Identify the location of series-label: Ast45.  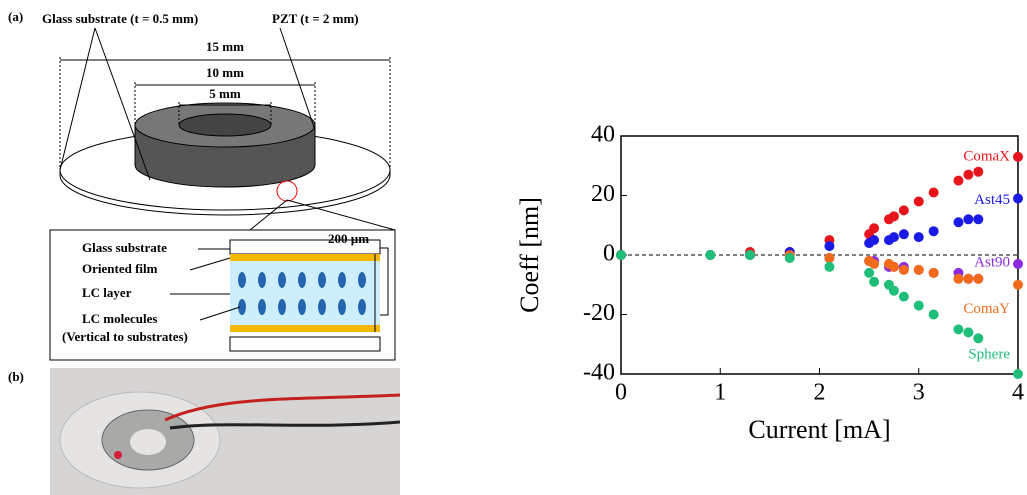
(992, 200).